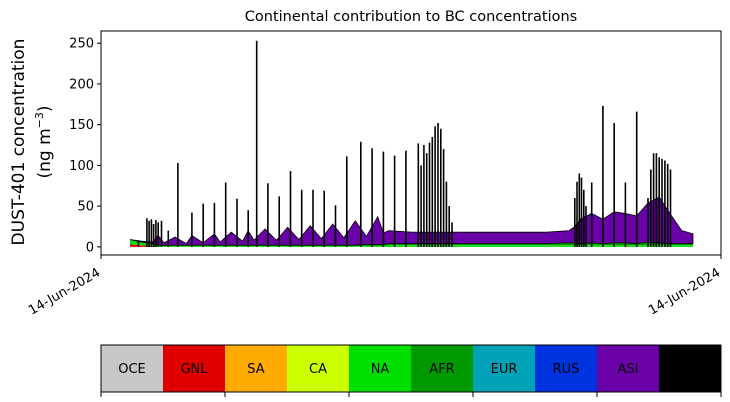  Describe the element at coordinates (374, 286) in the screenshot. I see `x-axis-ticks: 14-Jun-2024 14-Jun-2024` at that location.